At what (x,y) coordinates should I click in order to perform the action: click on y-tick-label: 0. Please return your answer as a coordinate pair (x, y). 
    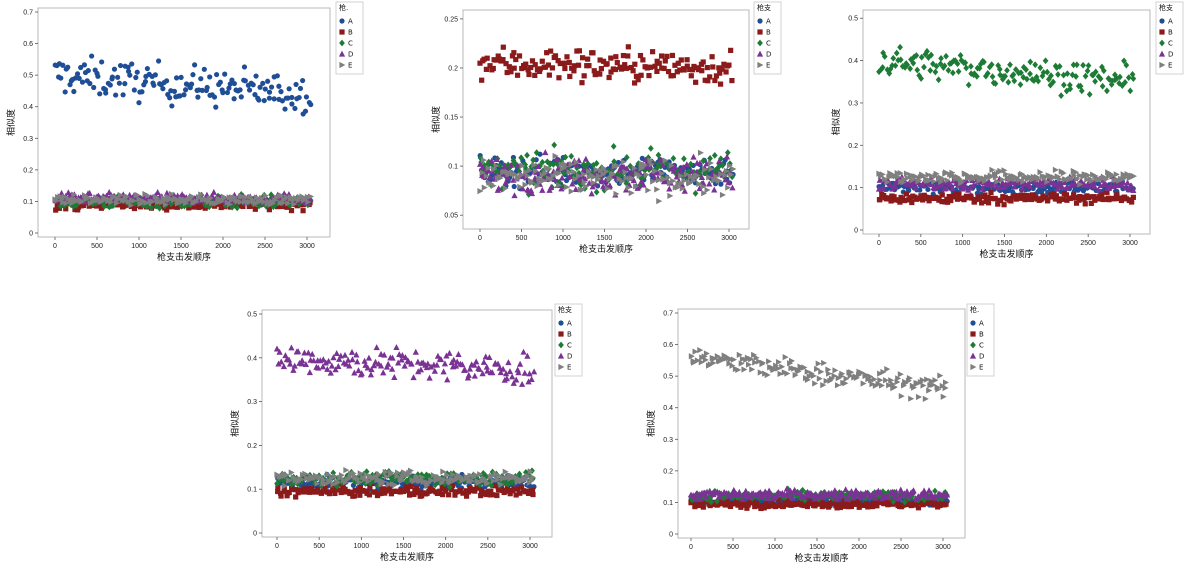
    Looking at the image, I should click on (31, 234).